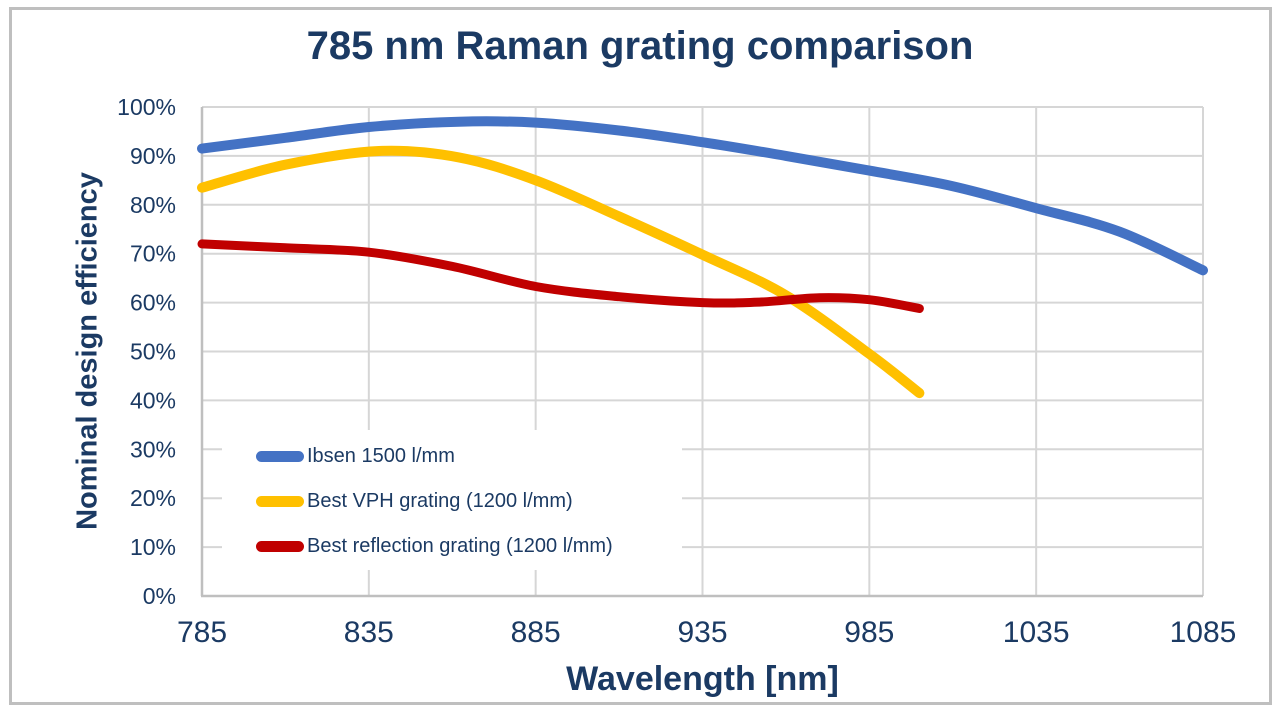 The width and height of the screenshot is (1280, 720). I want to click on legend-item-vph: Best VPH grating (1200 l/mm), so click(434, 501).